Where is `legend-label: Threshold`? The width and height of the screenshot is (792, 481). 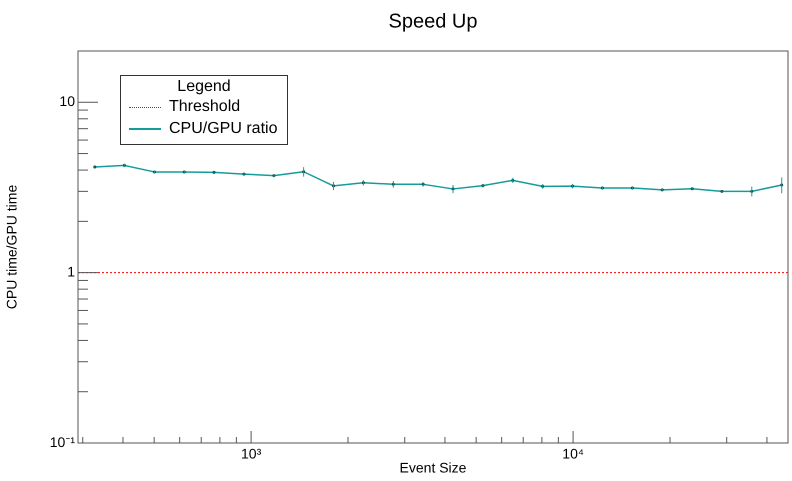 legend-label: Threshold is located at coordinates (204, 107).